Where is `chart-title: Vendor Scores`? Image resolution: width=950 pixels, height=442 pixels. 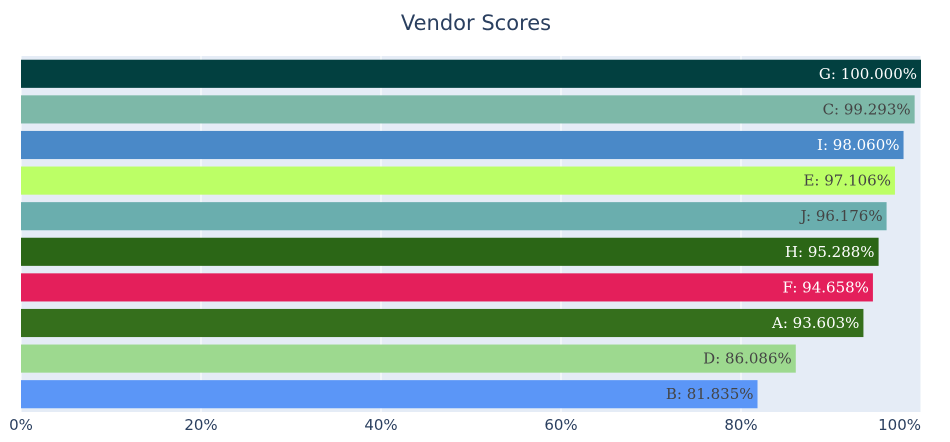
chart-title: Vendor Scores is located at coordinates (476, 23).